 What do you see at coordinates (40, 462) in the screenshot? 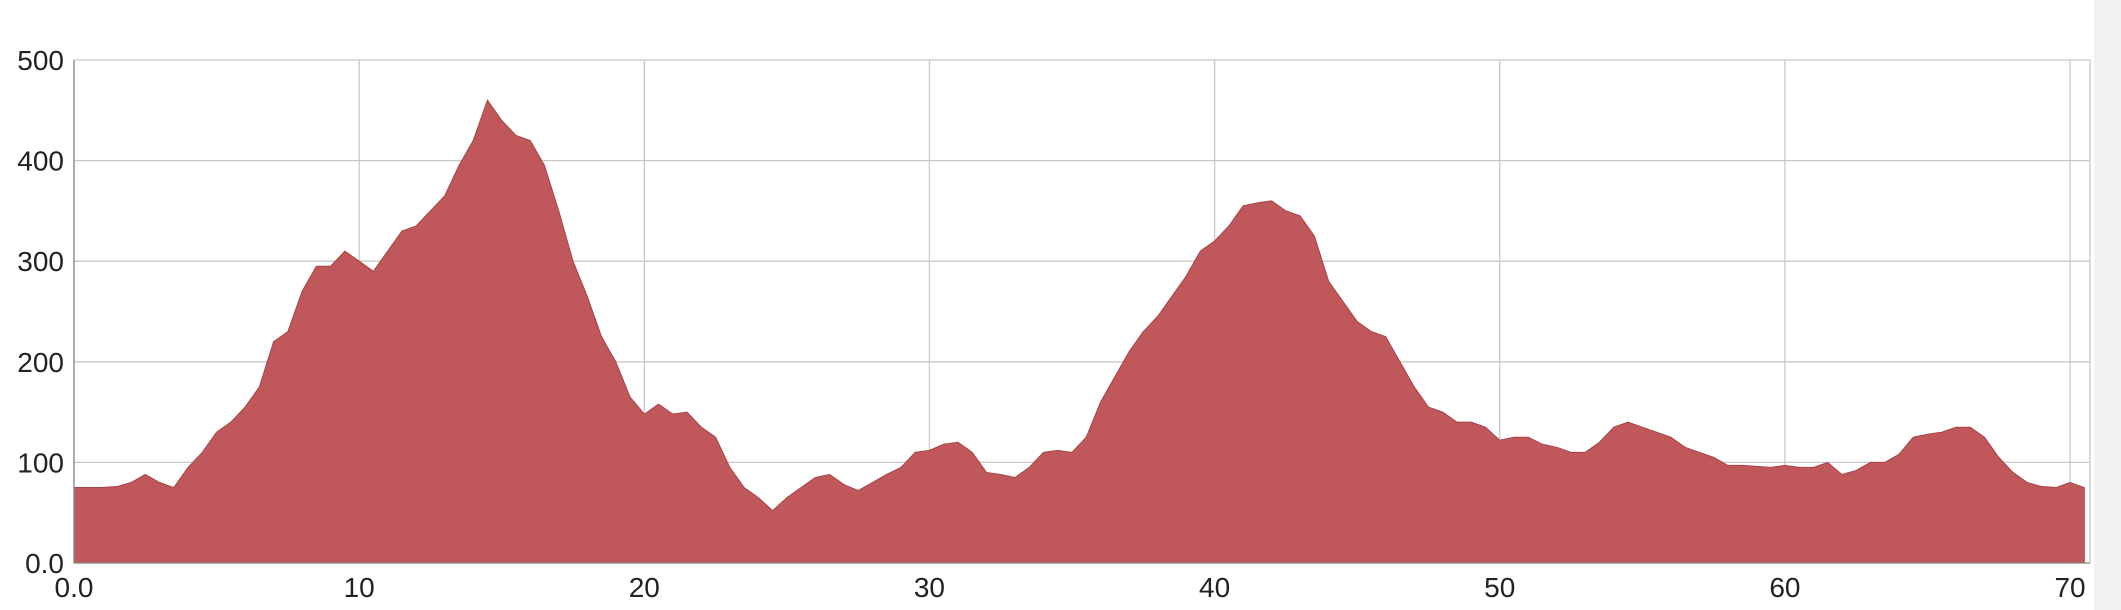
I see `y-tick-label: 100` at bounding box center [40, 462].